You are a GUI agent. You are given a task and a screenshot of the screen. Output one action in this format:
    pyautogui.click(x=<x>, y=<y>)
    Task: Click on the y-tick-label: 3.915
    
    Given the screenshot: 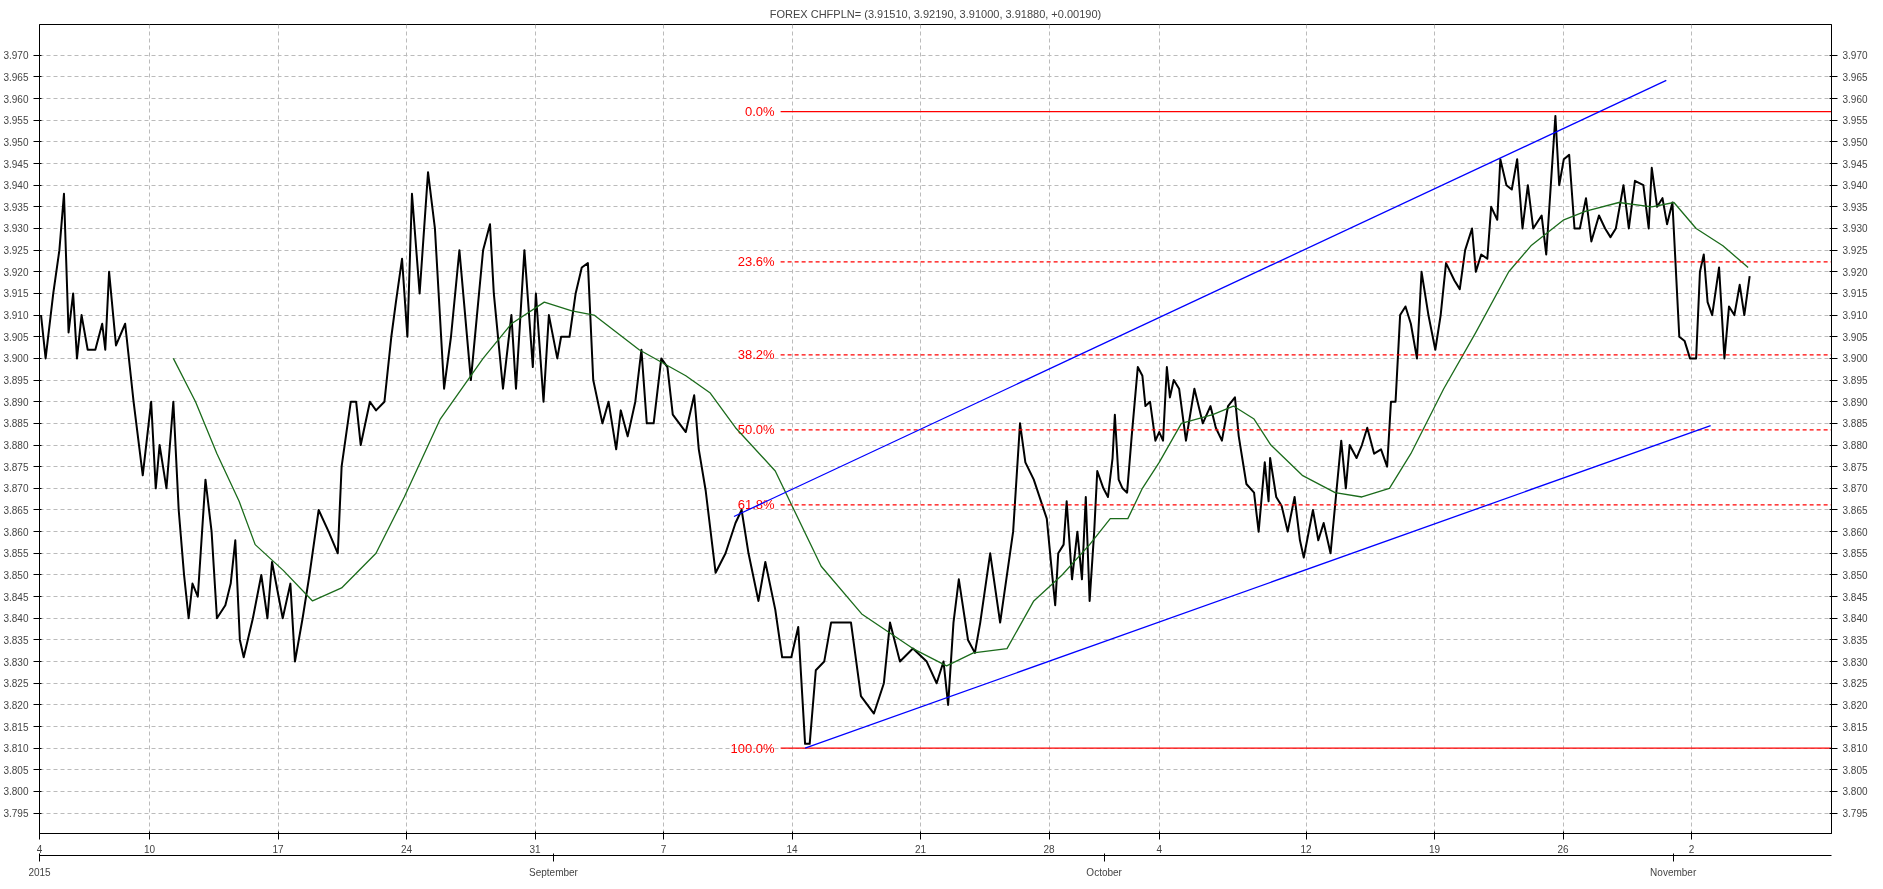 What is the action you would take?
    pyautogui.click(x=16, y=294)
    